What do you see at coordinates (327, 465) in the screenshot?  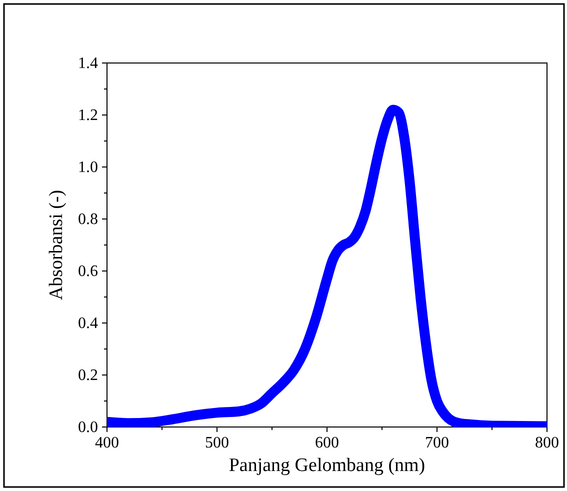 I see `x-axis-title: Panjang Gelombang (nm)` at bounding box center [327, 465].